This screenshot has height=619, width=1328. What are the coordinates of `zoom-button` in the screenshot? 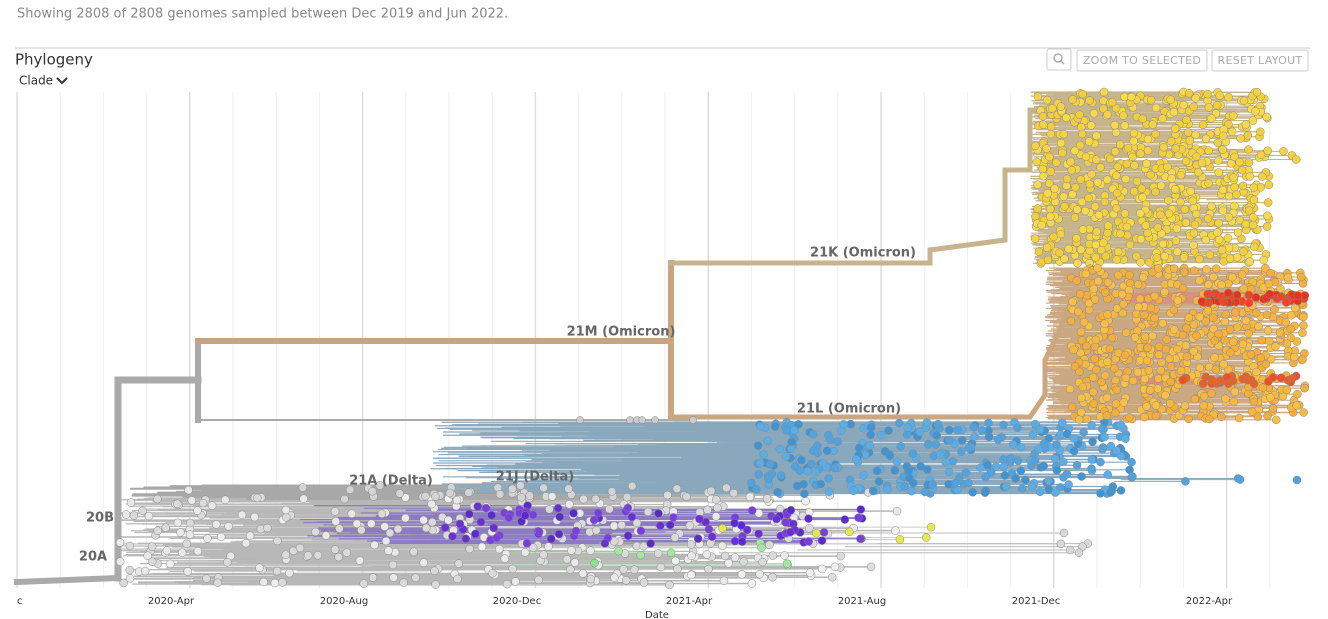 It's located at (1059, 59).